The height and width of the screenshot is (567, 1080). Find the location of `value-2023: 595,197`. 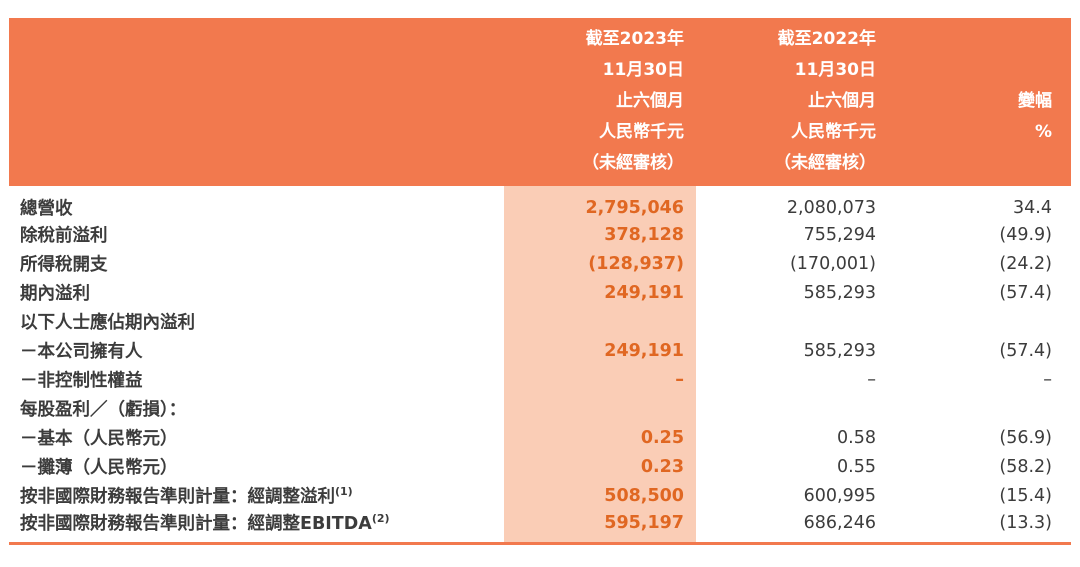

value-2023: 595,197 is located at coordinates (600, 527).